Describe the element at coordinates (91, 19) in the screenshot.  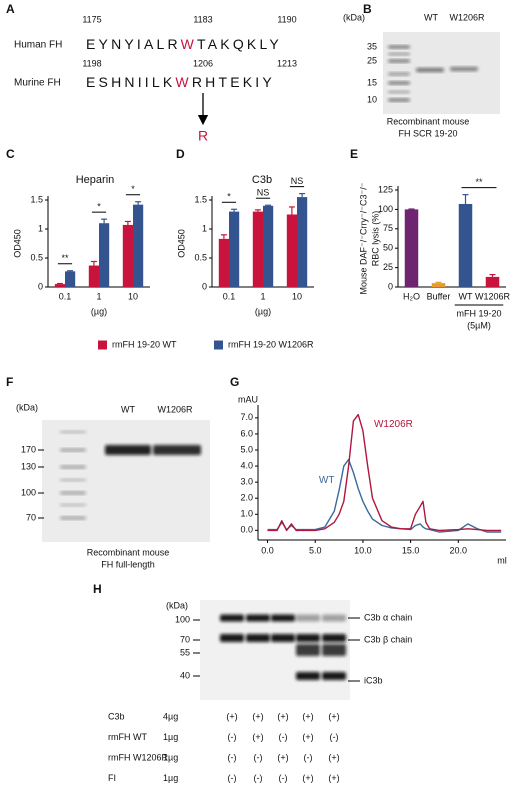
I see `position: 1175` at that location.